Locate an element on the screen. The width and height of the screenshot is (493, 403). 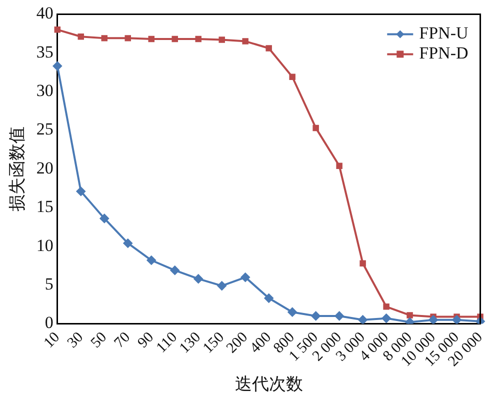
y-tick-label: 5 is located at coordinates (49, 284).